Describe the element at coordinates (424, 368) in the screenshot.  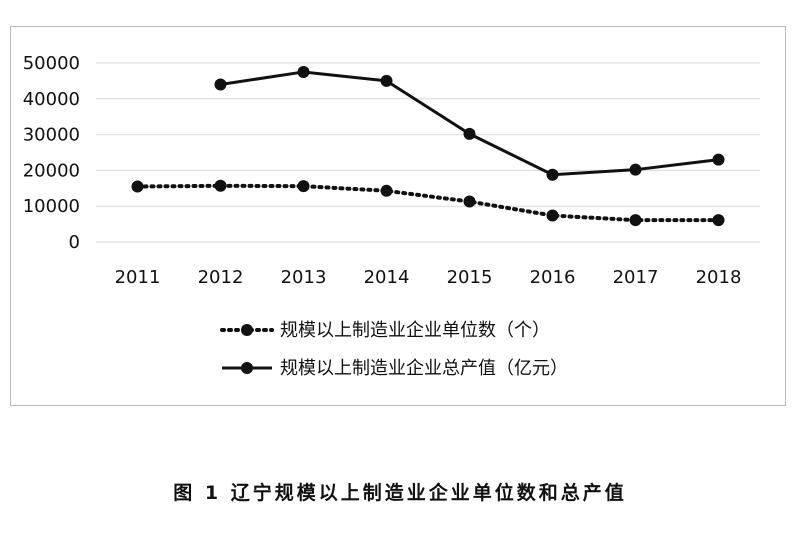
I see `legend-label: 规模以上制造业企业总产值（亿元）` at that location.